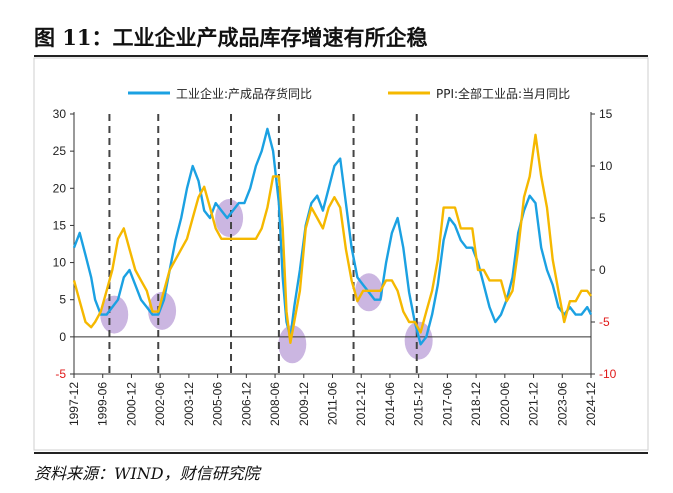  What do you see at coordinates (60, 188) in the screenshot?
I see `left-tick-label-5: 20` at bounding box center [60, 188].